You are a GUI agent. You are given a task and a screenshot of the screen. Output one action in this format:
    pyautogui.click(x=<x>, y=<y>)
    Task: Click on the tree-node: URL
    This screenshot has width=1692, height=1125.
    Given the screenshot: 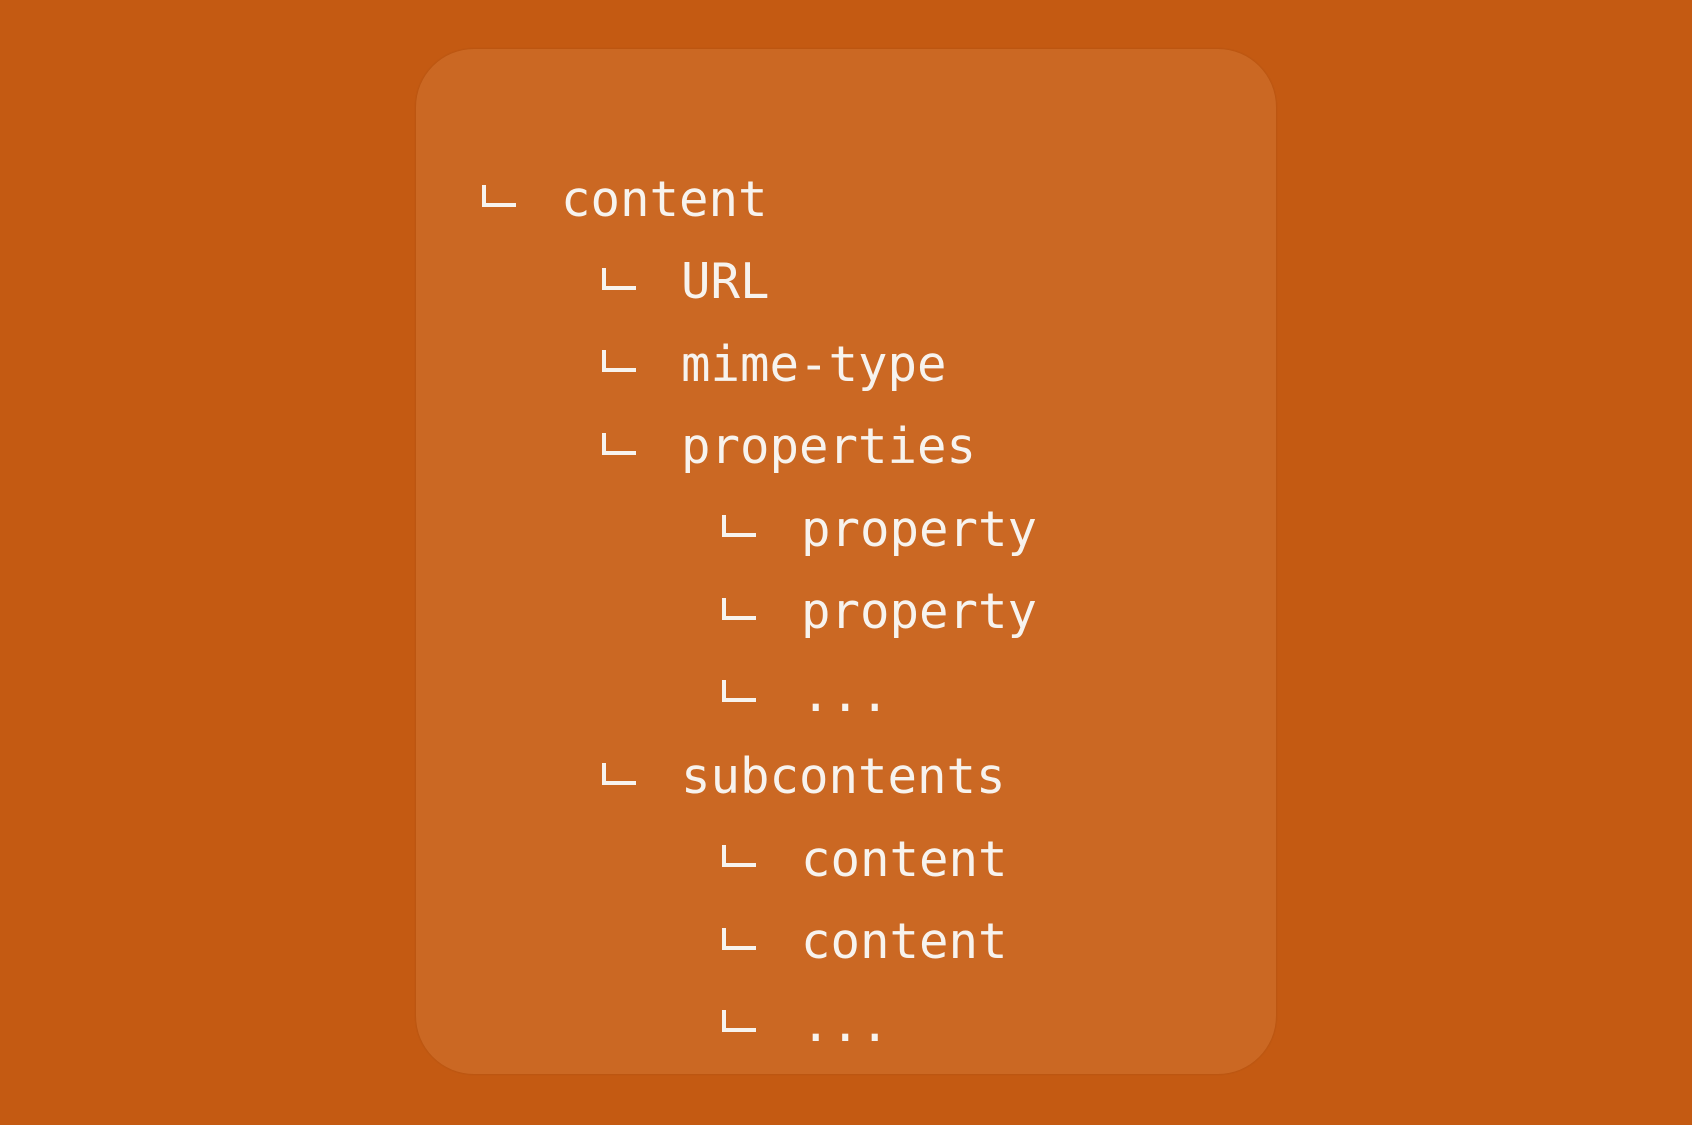 What is the action you would take?
    pyautogui.click(x=686, y=282)
    